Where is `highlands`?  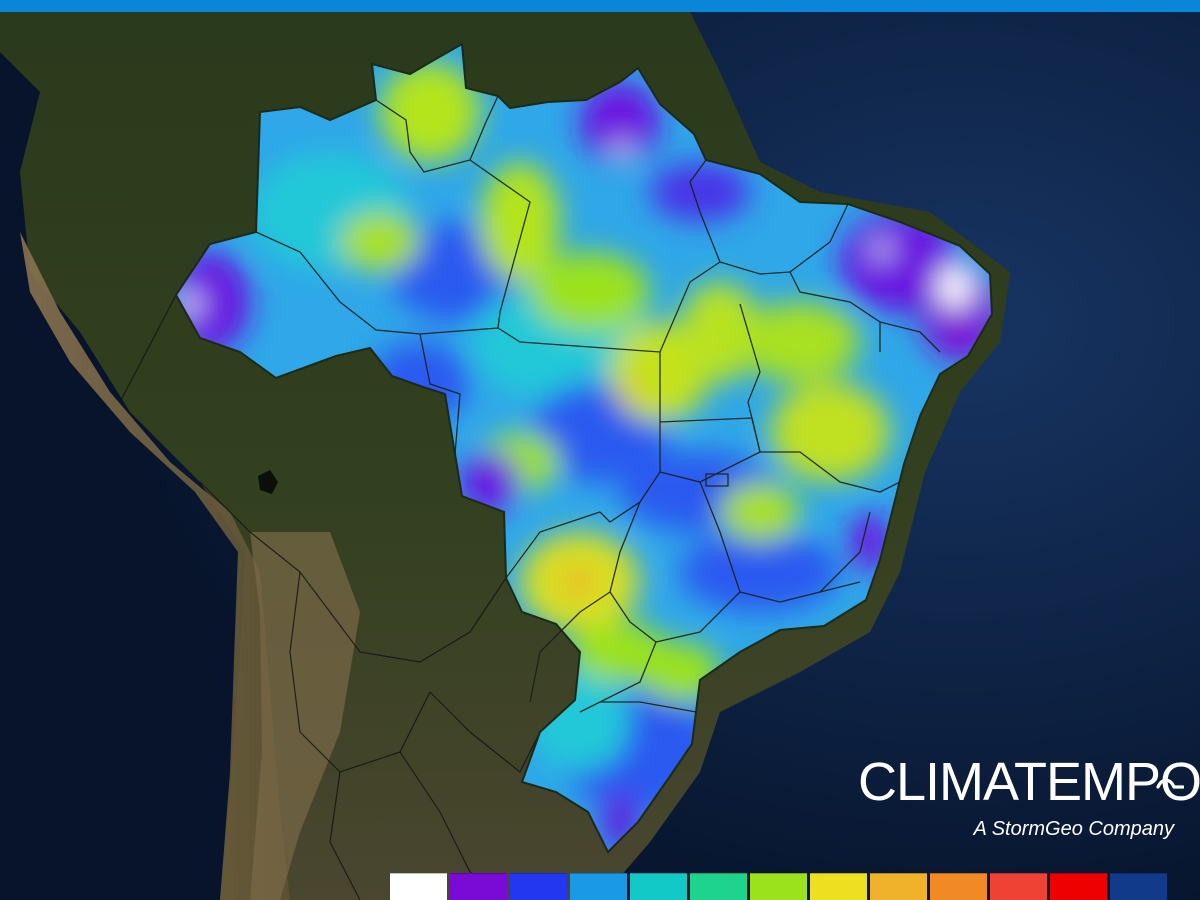 highlands is located at coordinates (305, 716).